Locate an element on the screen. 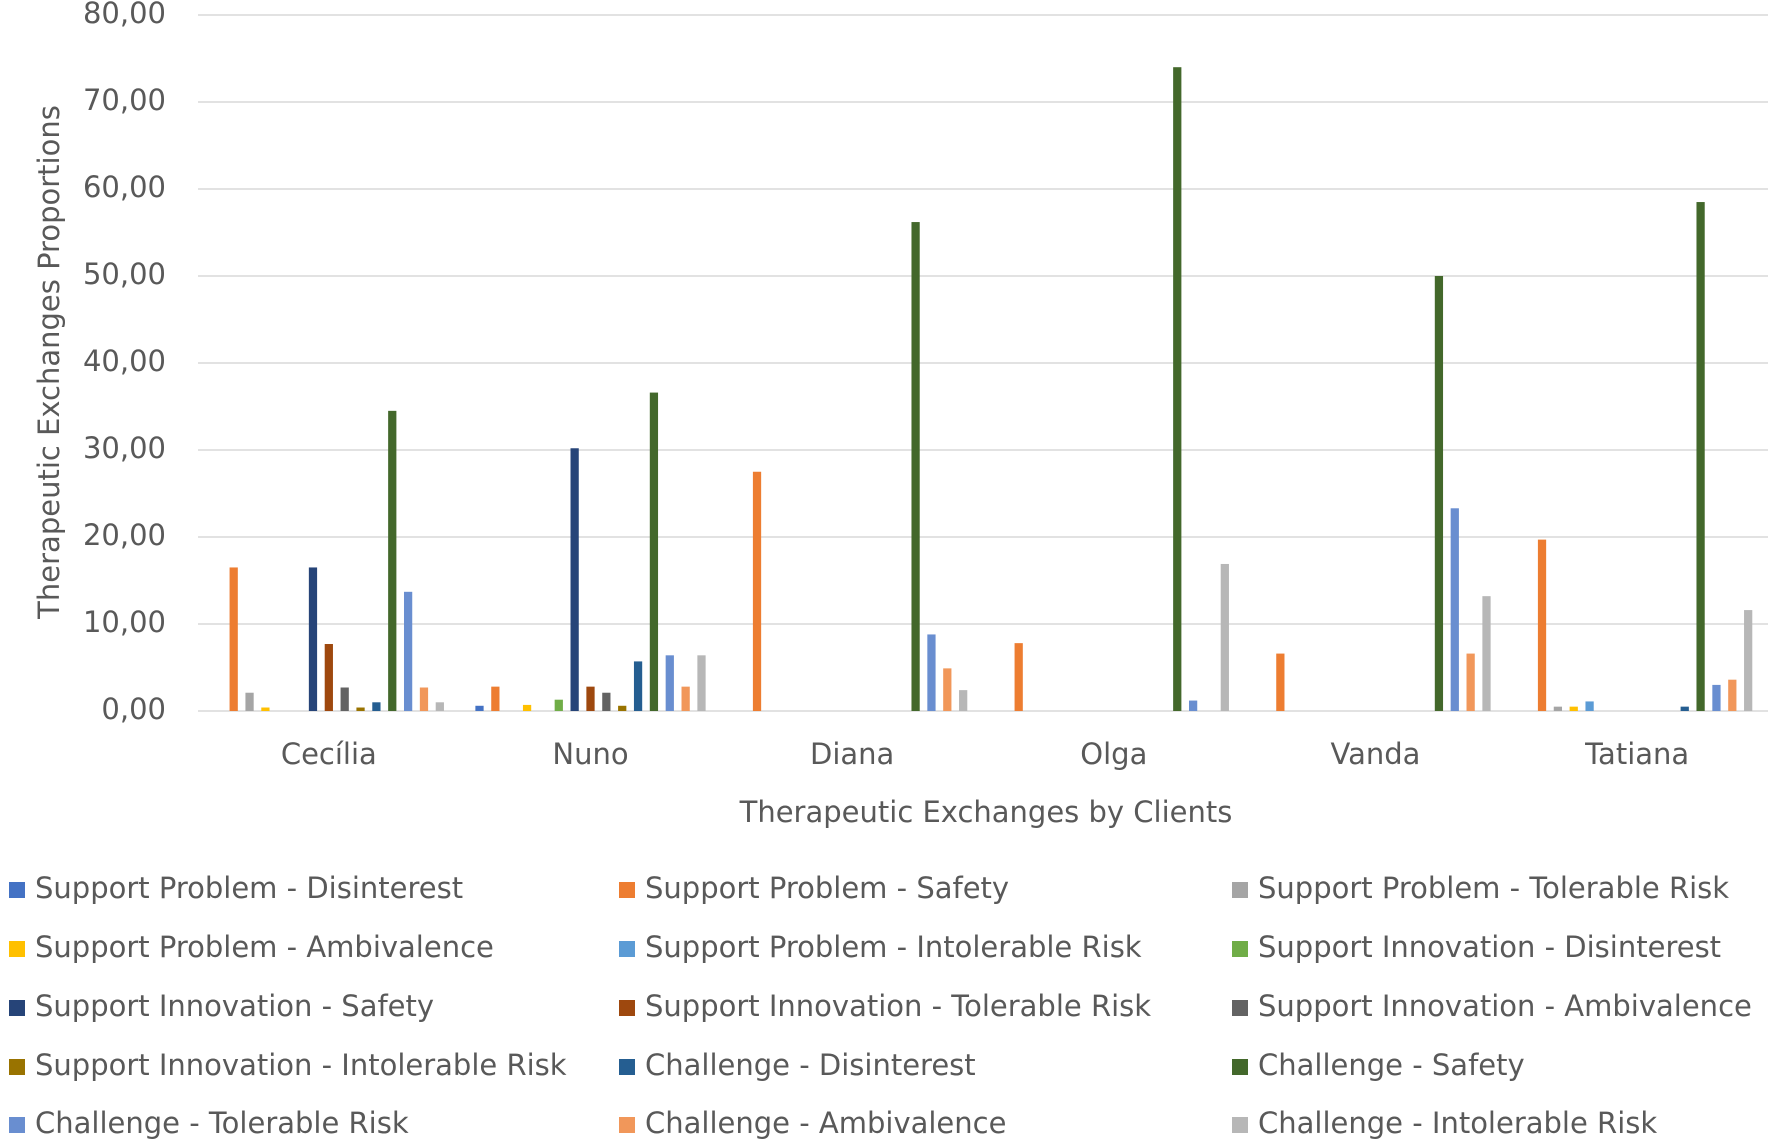  y-tick-label: 0,00 is located at coordinates (133, 709).